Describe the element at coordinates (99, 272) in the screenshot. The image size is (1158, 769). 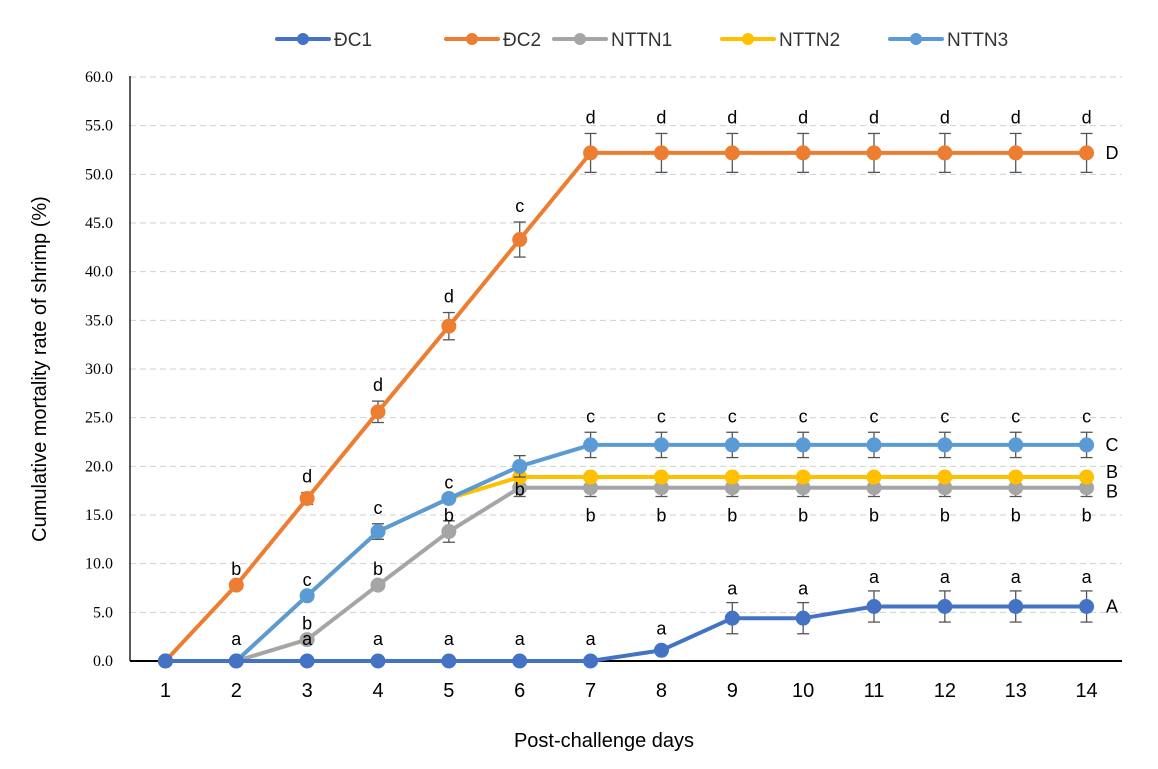
I see `y-tick-label: 40.0` at that location.